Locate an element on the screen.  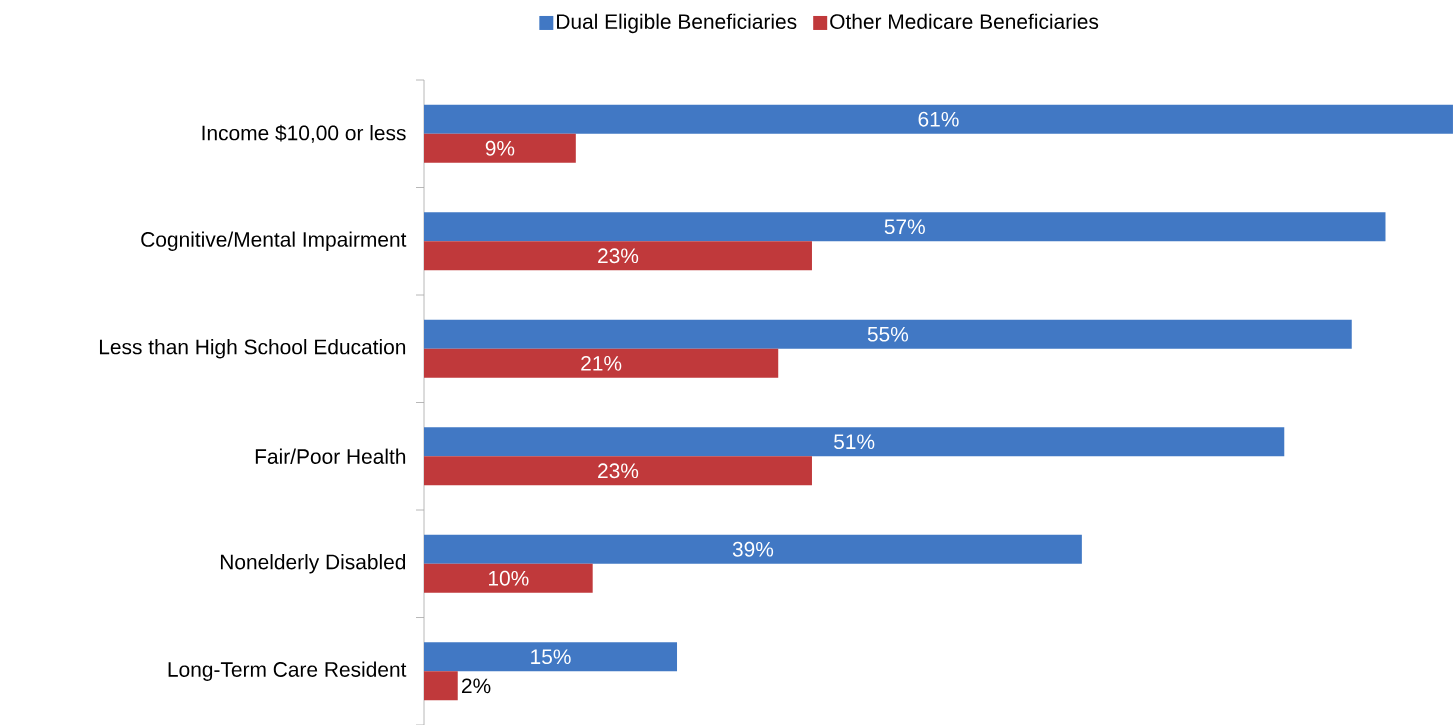
data-label: 9% is located at coordinates (500, 148).